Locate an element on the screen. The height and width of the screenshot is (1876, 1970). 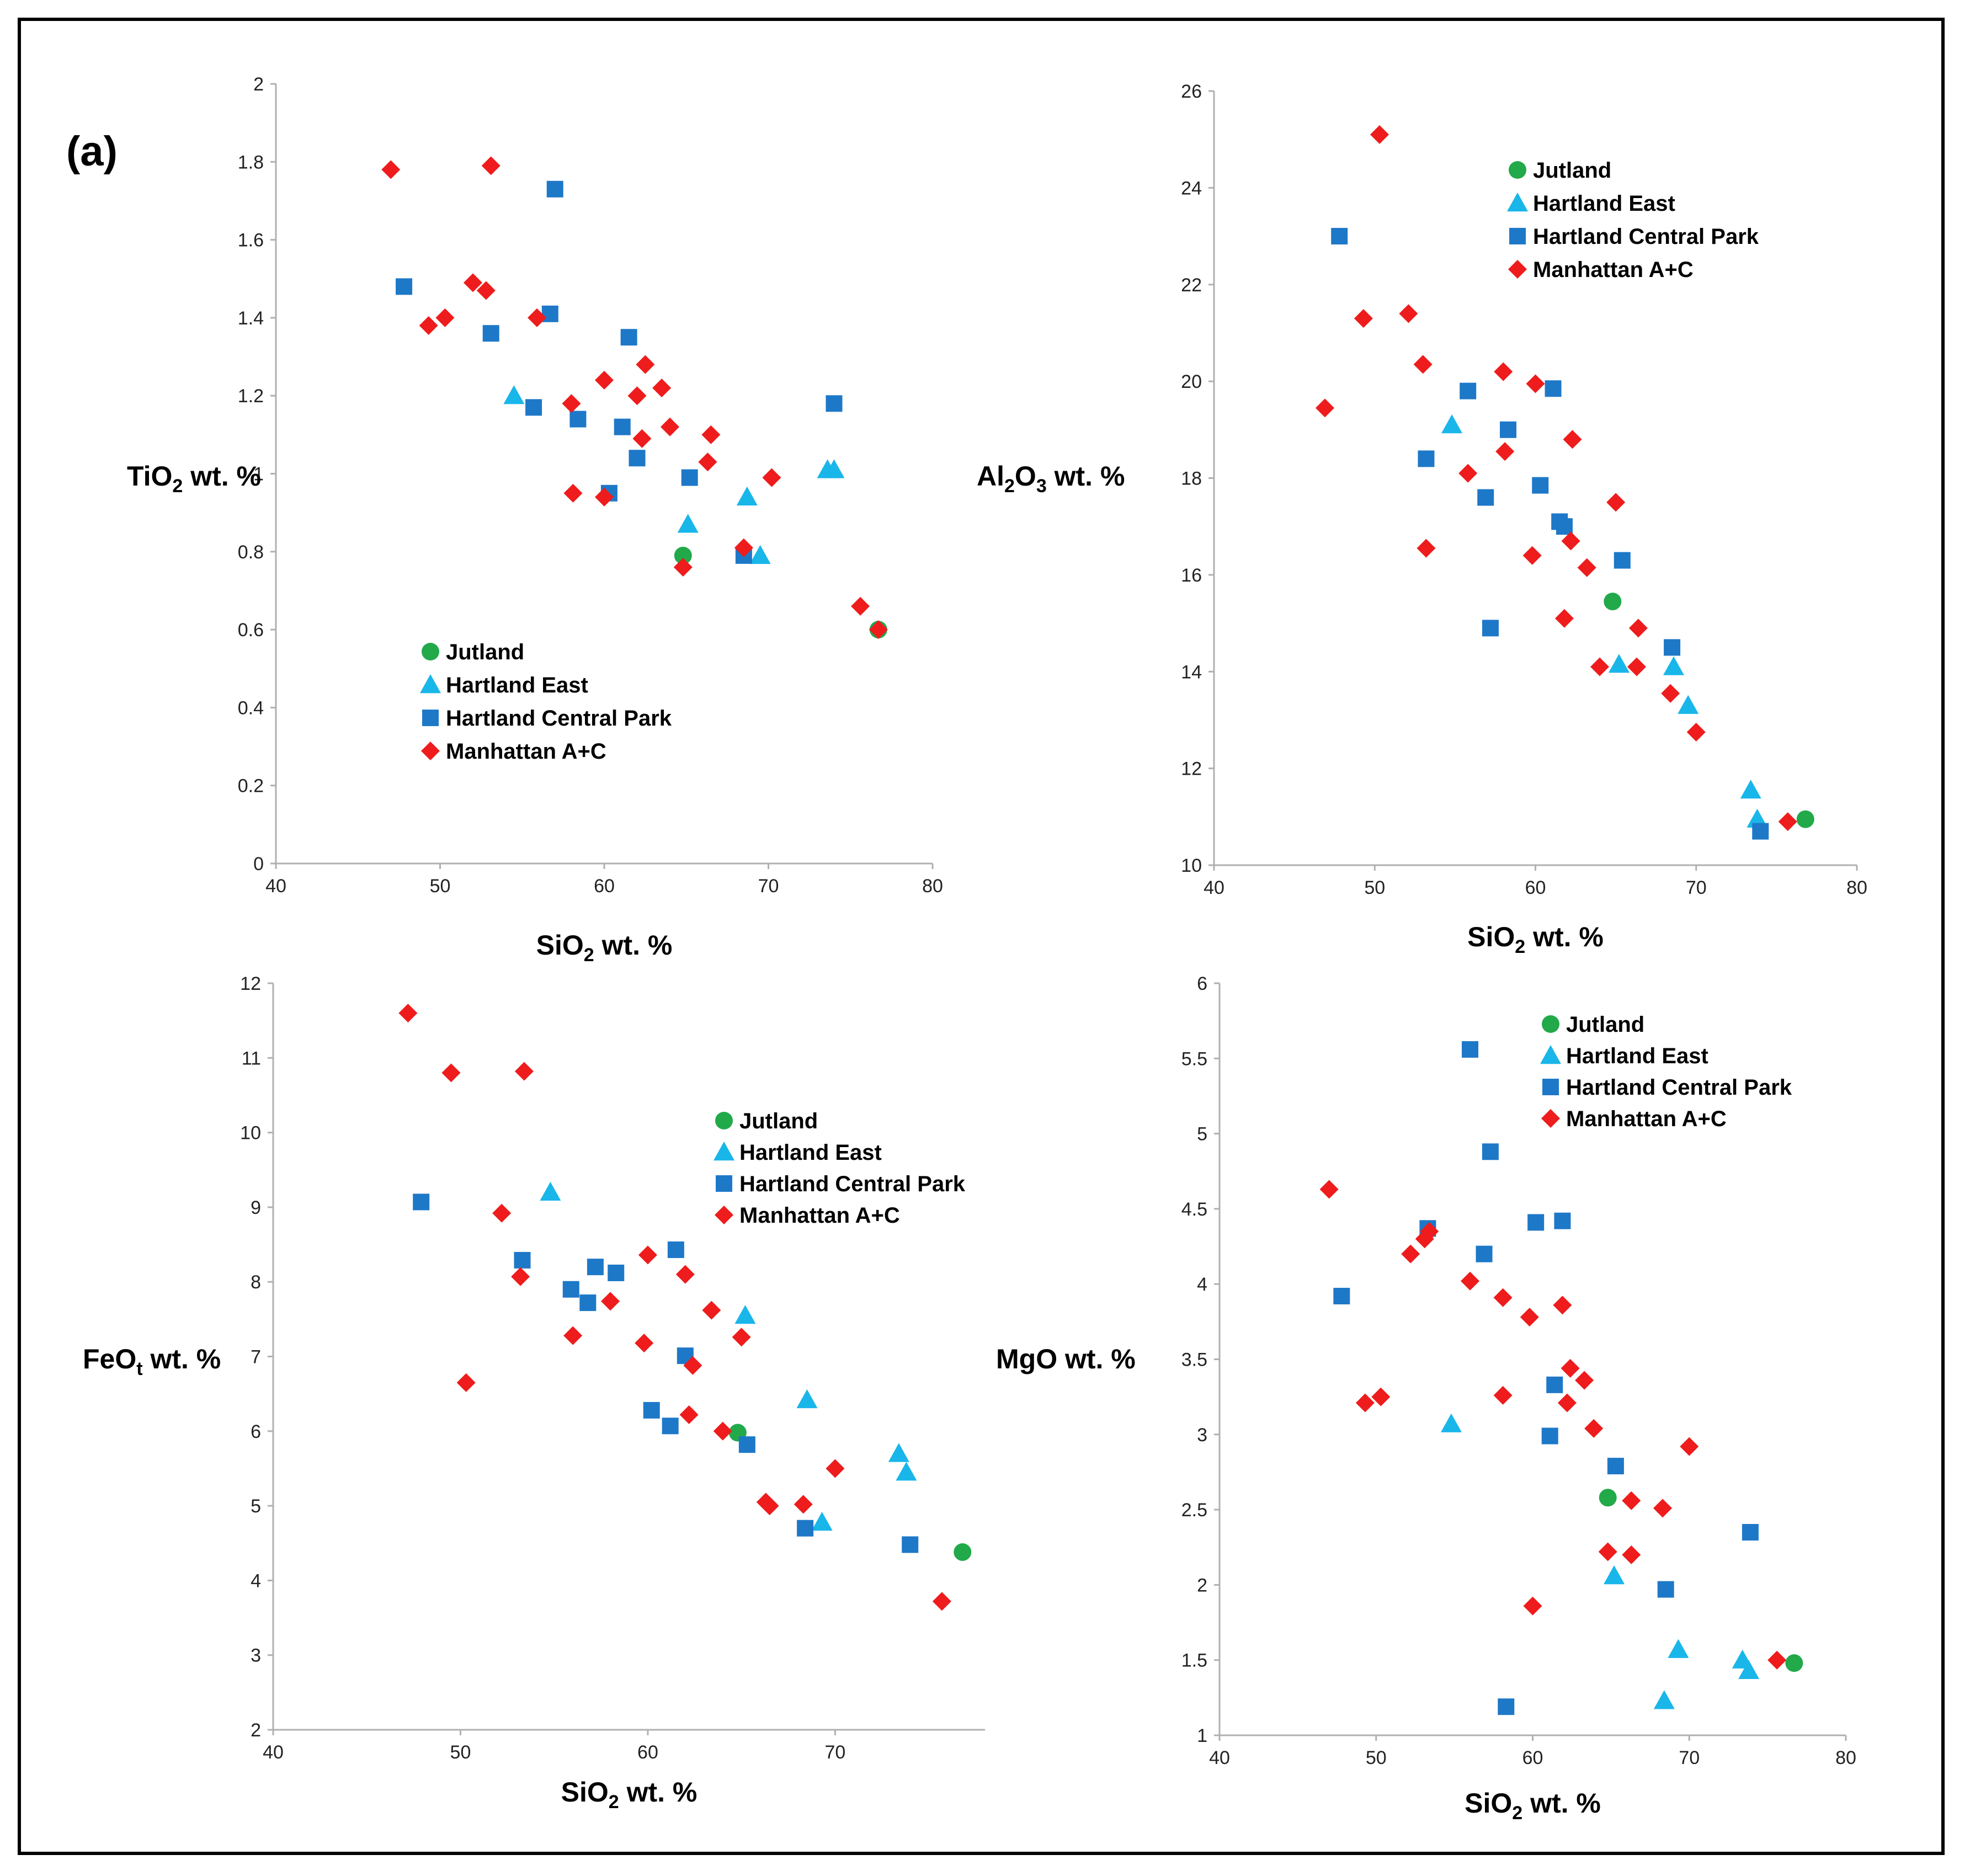
y-tick-label: 22 is located at coordinates (1191, 285).